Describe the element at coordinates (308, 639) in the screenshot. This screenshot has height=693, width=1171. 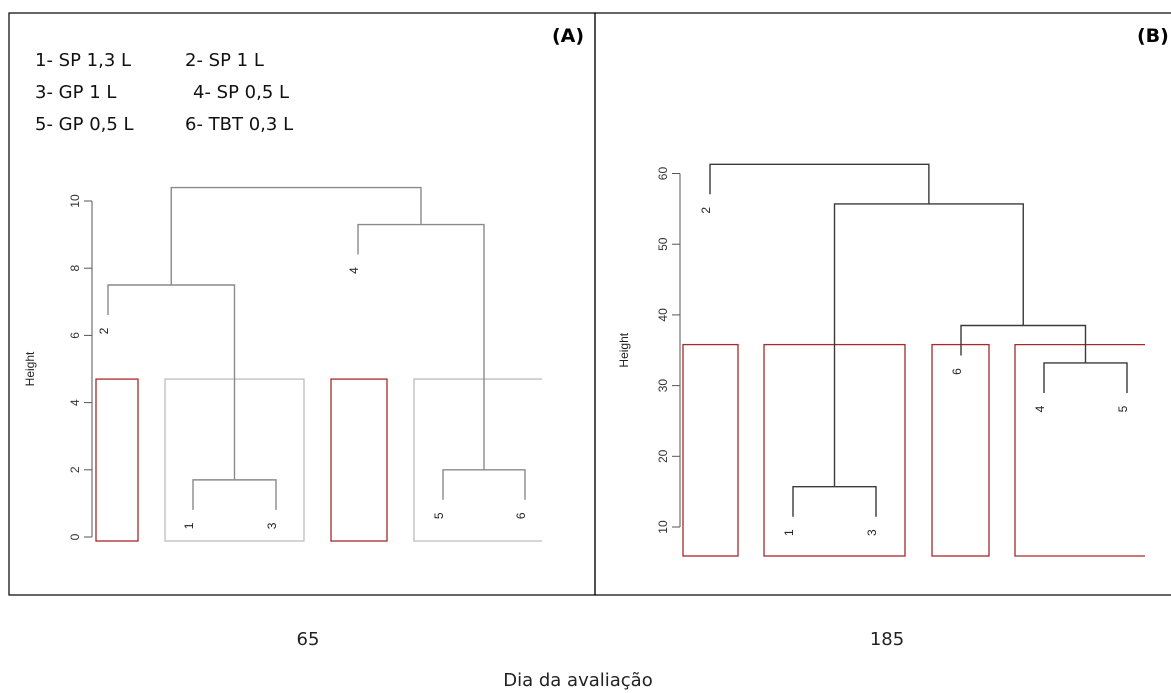
I see `day-label-a: 65` at that location.